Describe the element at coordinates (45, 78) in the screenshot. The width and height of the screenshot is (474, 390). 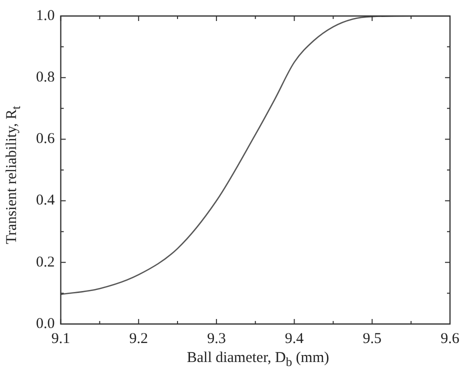
I see `y-tick-label: 0.8` at that location.